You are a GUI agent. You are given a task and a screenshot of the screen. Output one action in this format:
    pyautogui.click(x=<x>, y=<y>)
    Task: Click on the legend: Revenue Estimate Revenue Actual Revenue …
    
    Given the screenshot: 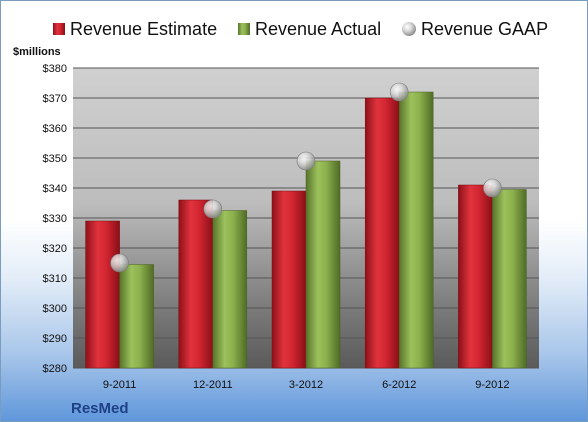 What is the action you would take?
    pyautogui.click(x=300, y=29)
    